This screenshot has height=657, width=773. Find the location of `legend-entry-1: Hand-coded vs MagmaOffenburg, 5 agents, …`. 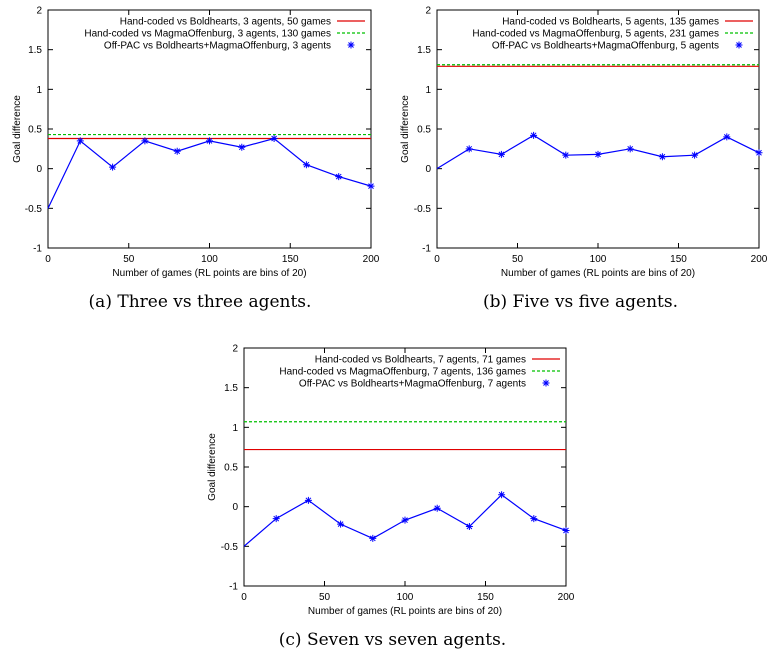

legend-entry-1: Hand-coded vs MagmaOffenburg, 5 agents, … is located at coordinates (595, 34).